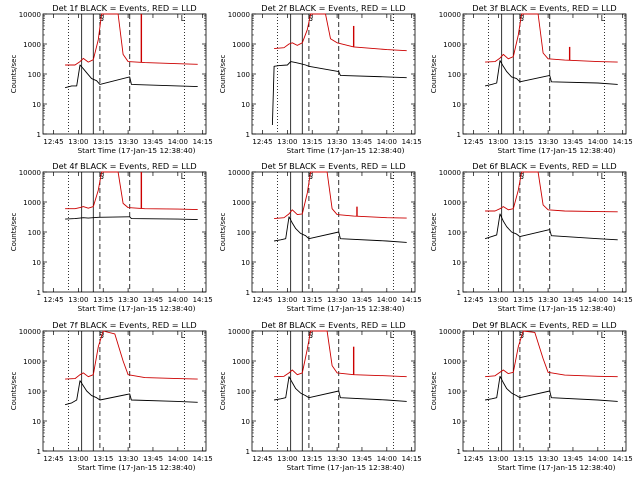 The width and height of the screenshot is (640, 484). I want to click on plot-title: Det 4f BLACK = Events, RED = LLD, so click(124, 166).